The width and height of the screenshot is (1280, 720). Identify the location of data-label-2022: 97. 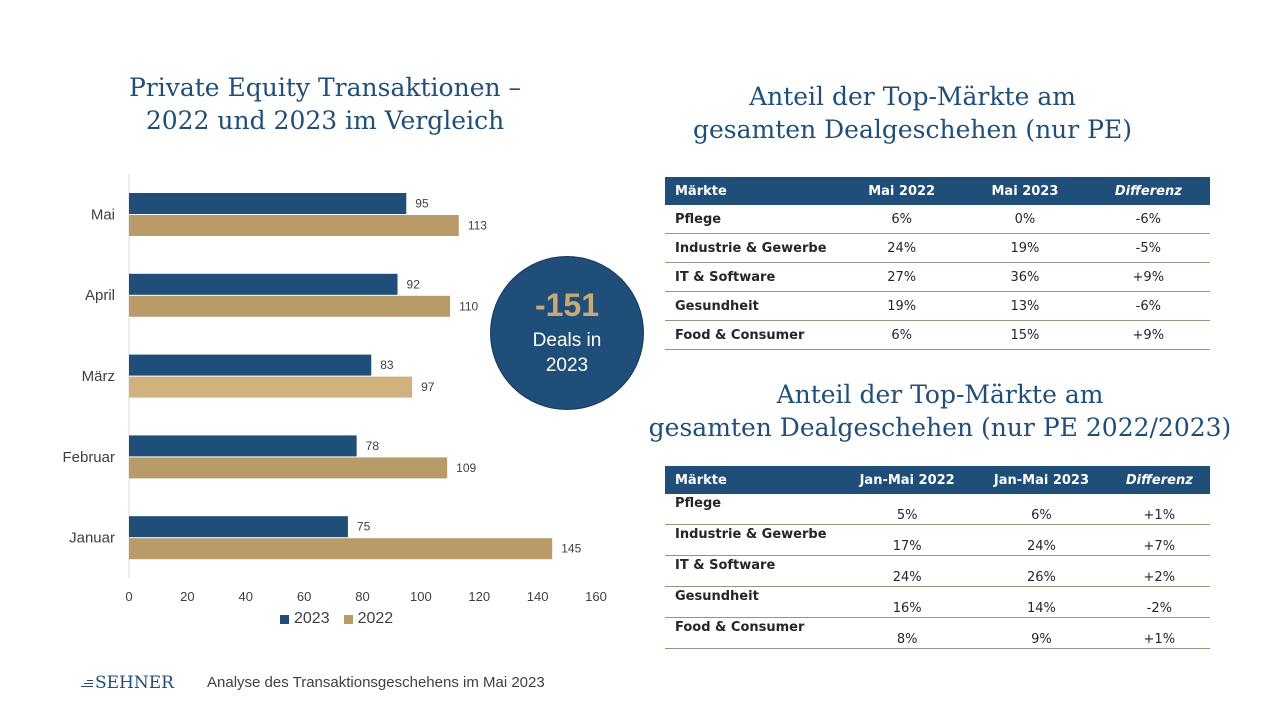
(428, 387).